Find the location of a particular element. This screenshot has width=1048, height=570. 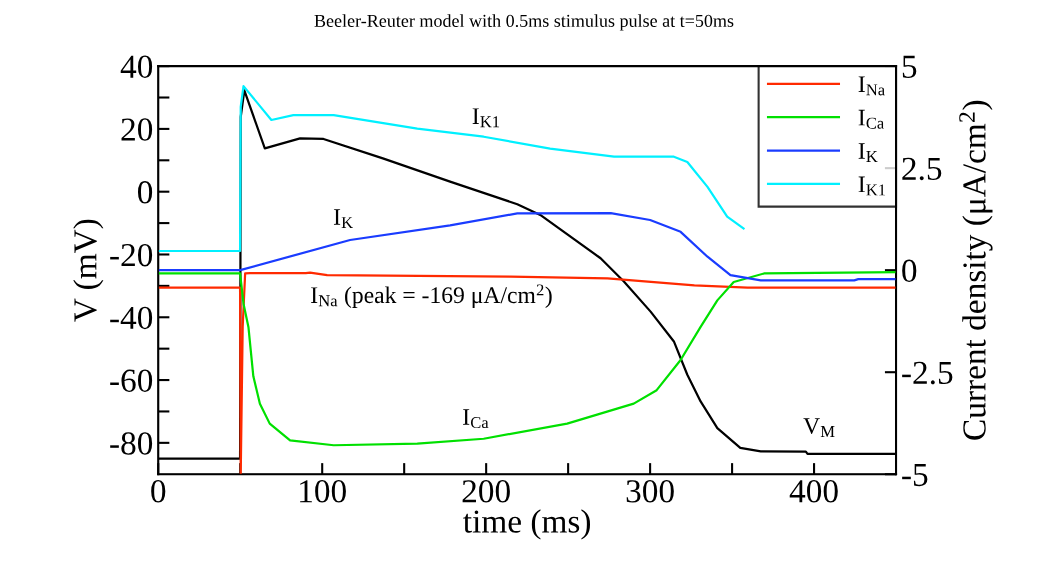

x-tick-label: 100 is located at coordinates (323, 491).